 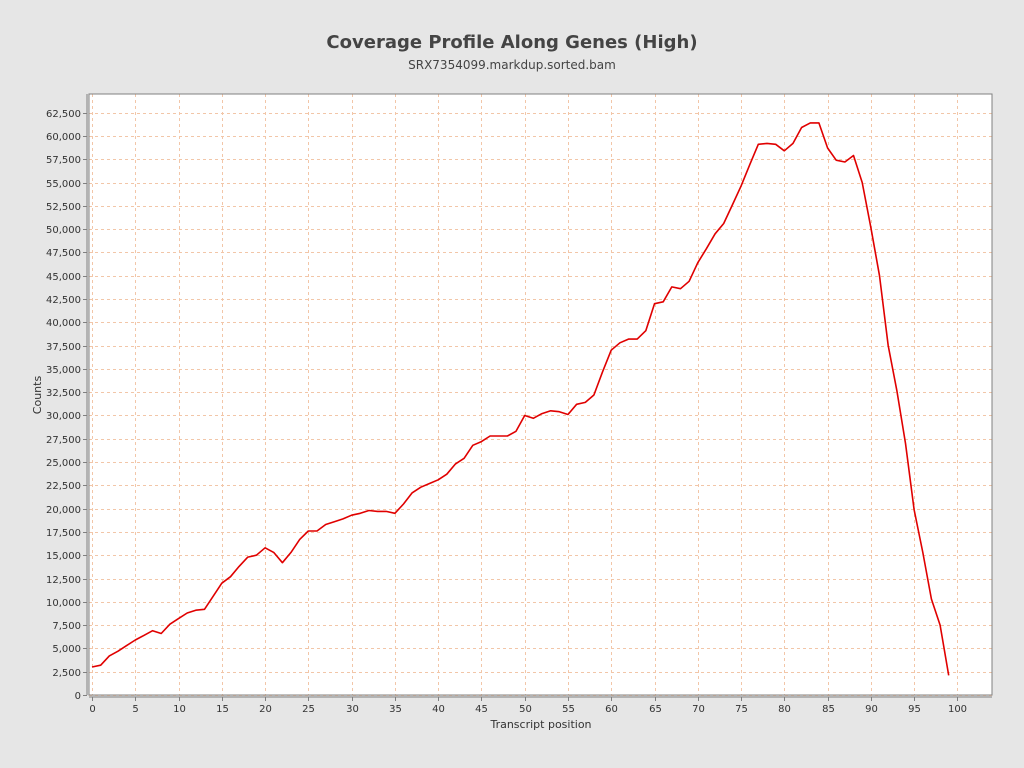 What do you see at coordinates (63, 114) in the screenshot?
I see `y-tick-label: 62,500` at bounding box center [63, 114].